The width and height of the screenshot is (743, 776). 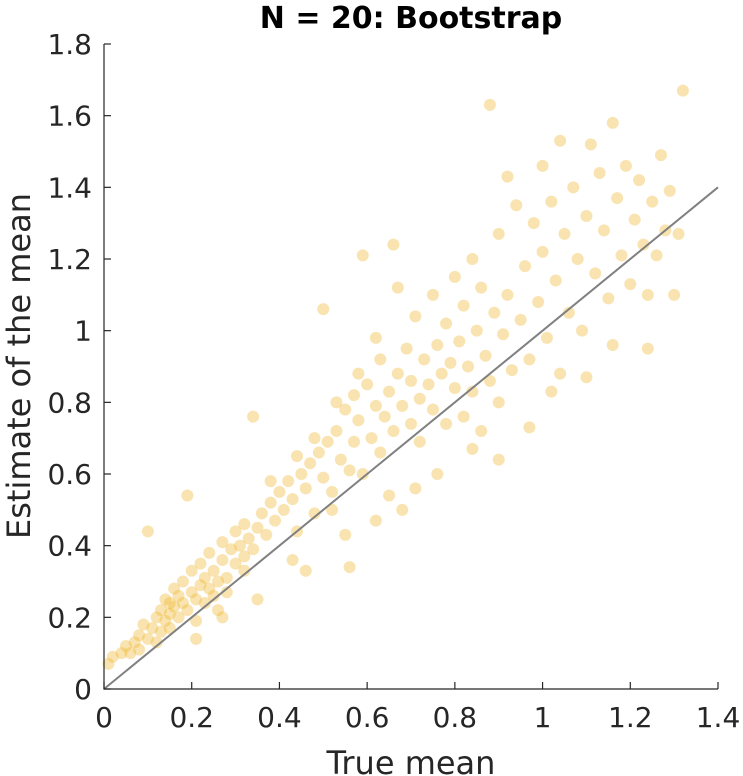 I want to click on y-tick-label: 1.4, so click(x=69, y=187).